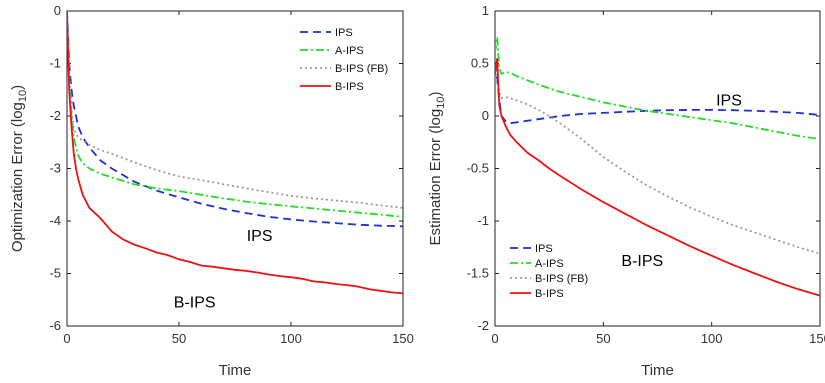  I want to click on y-tick-label: -4, so click(55, 220).